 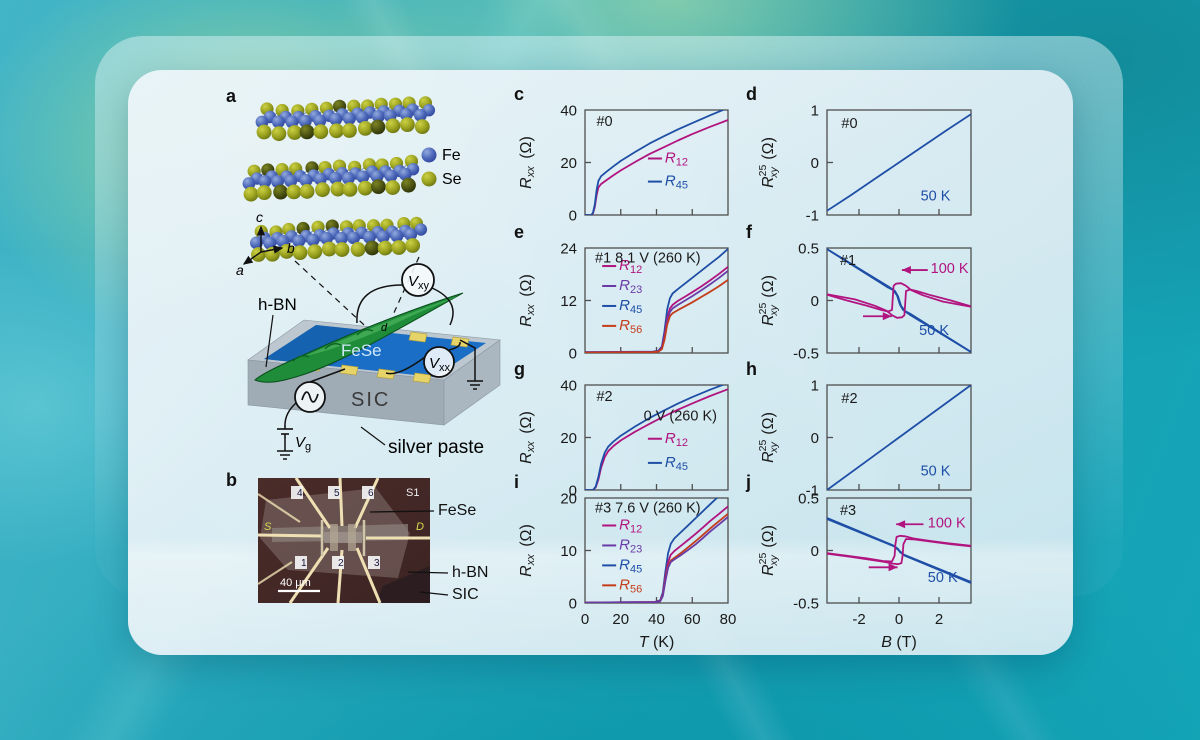 I want to click on chart-h: -1 0 1 R25xy (Ω) #2 50 K, so click(x=864, y=439).